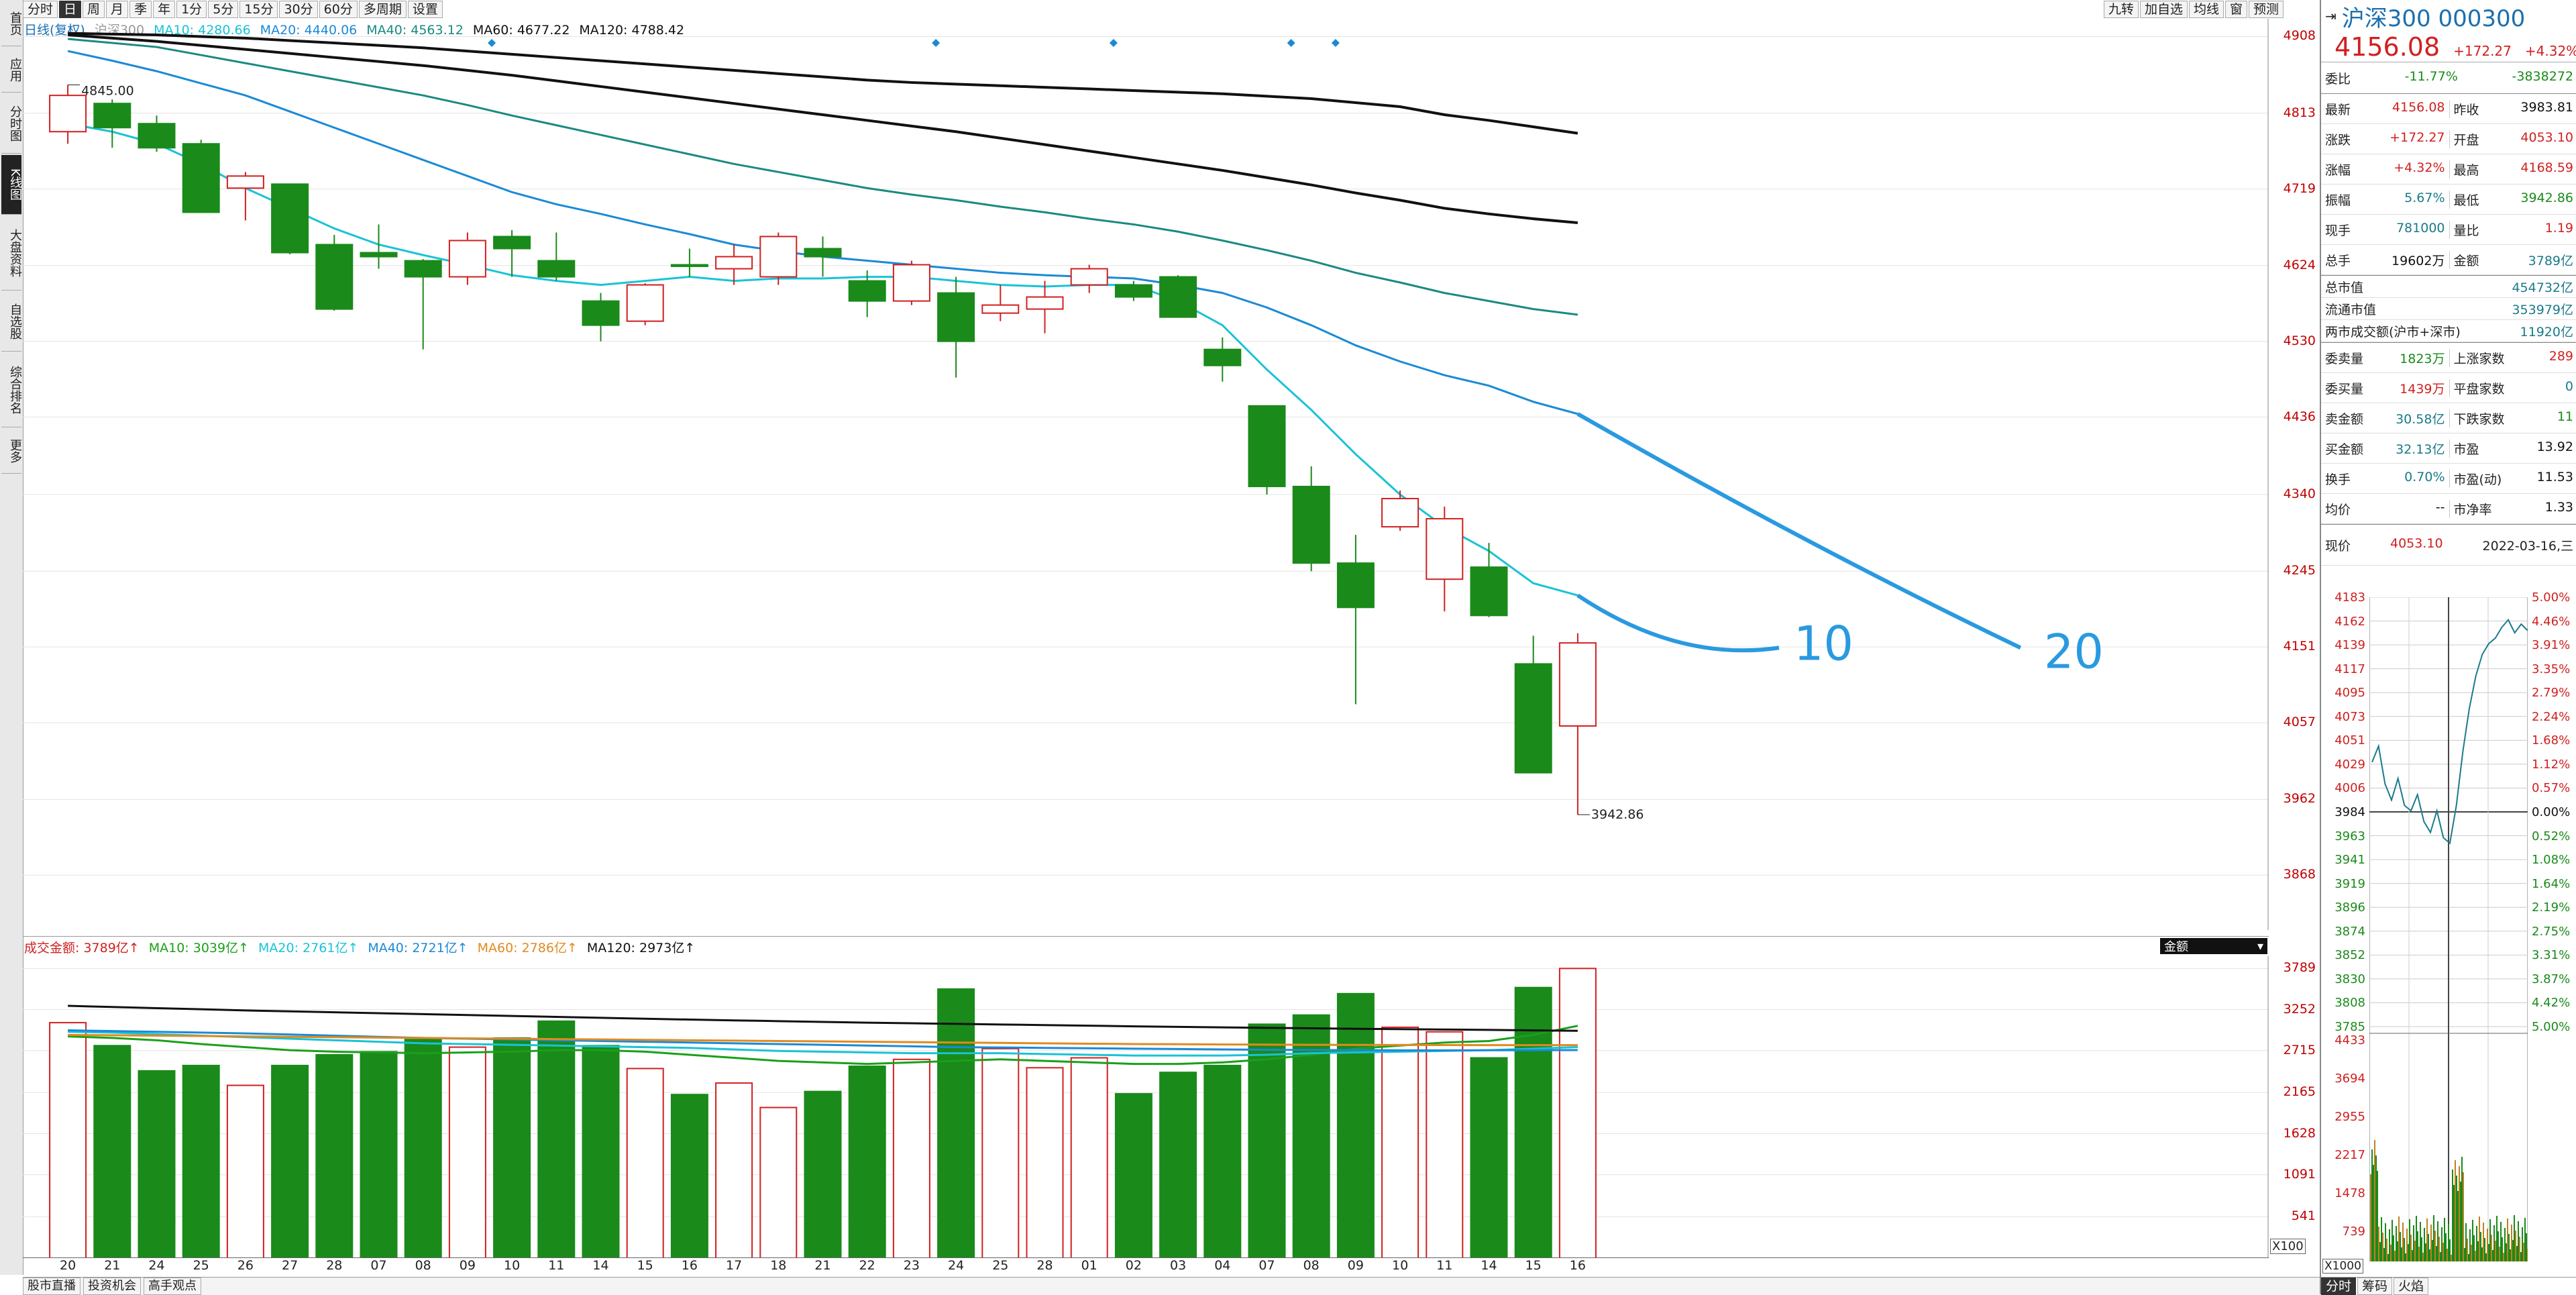  I want to click on collapse-icon: ⇥, so click(2331, 16).